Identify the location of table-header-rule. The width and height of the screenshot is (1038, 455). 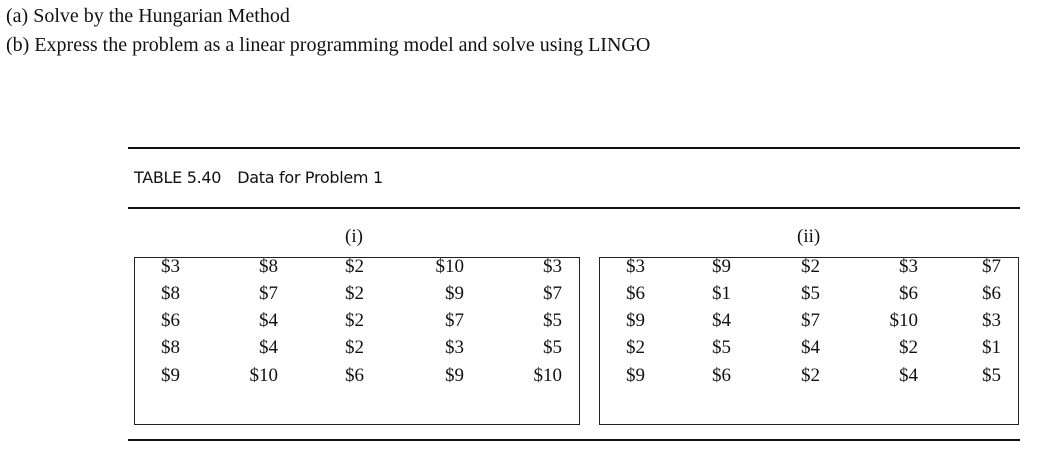
(574, 208).